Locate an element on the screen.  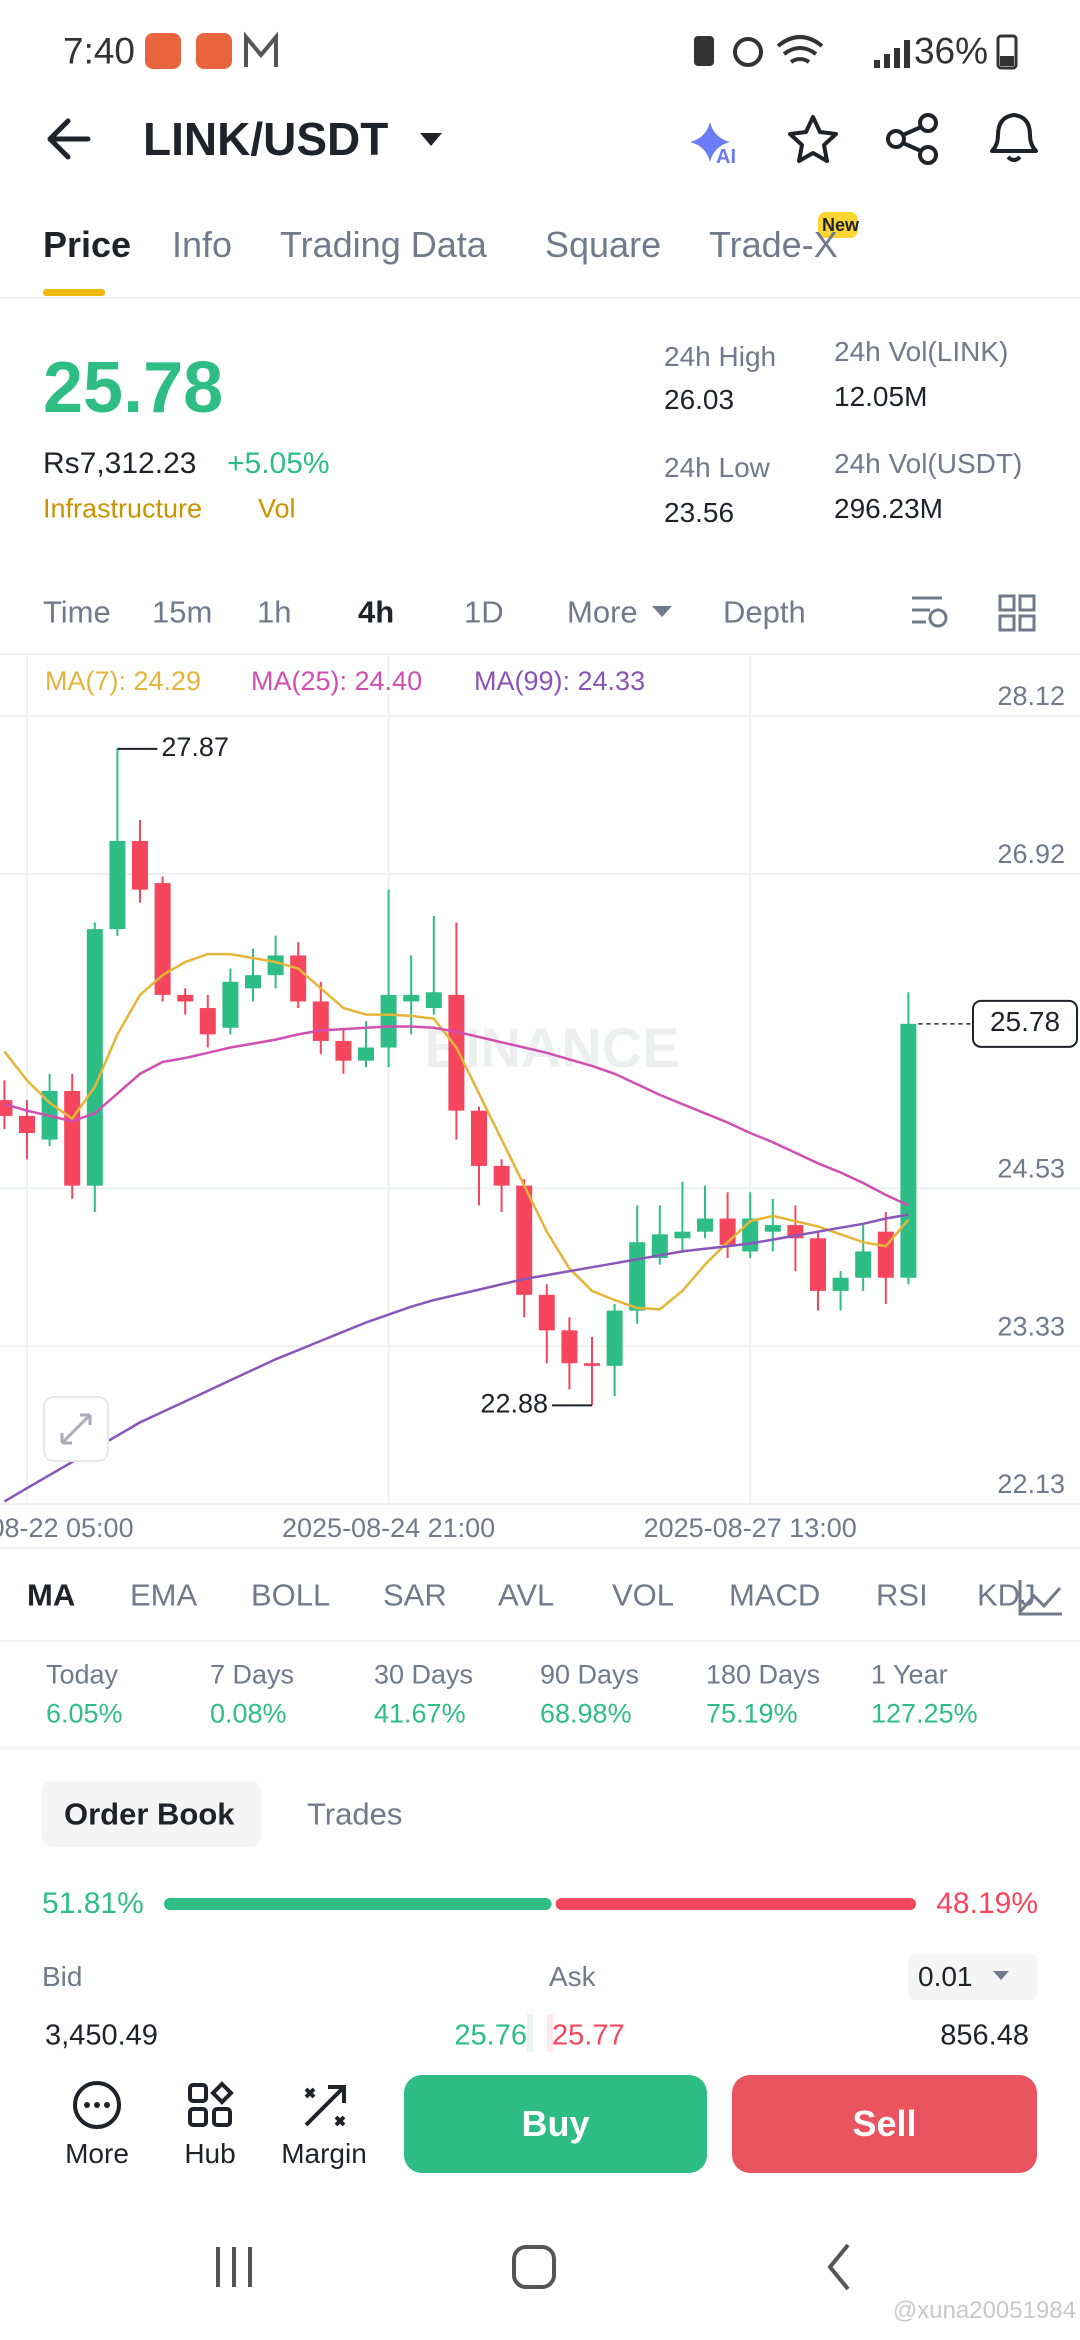
indicator-option: KDJ is located at coordinates (1006, 1595).